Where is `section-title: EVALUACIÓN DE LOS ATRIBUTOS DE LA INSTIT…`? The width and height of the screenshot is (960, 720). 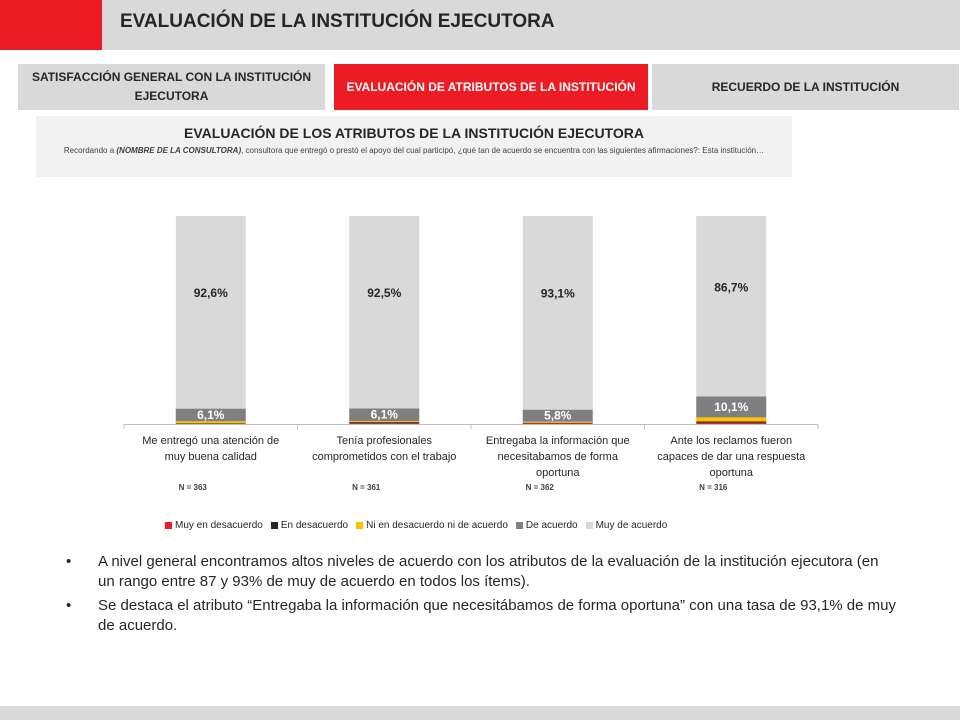
section-title: EVALUACIÓN DE LOS ATRIBUTOS DE LA INSTIT… is located at coordinates (414, 133).